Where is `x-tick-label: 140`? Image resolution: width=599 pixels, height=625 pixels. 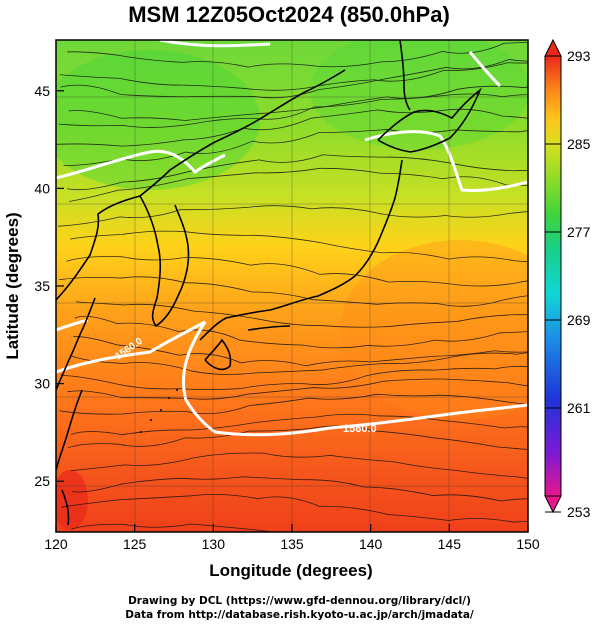 x-tick-label: 140 is located at coordinates (371, 544).